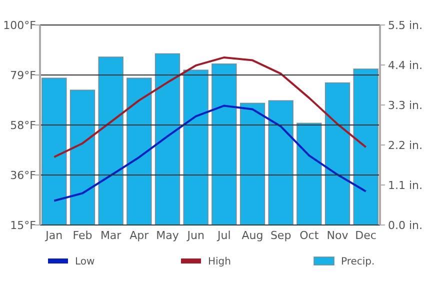 This screenshot has height=283, width=441. Describe the element at coordinates (85, 262) in the screenshot. I see `legend-label: Low` at that location.